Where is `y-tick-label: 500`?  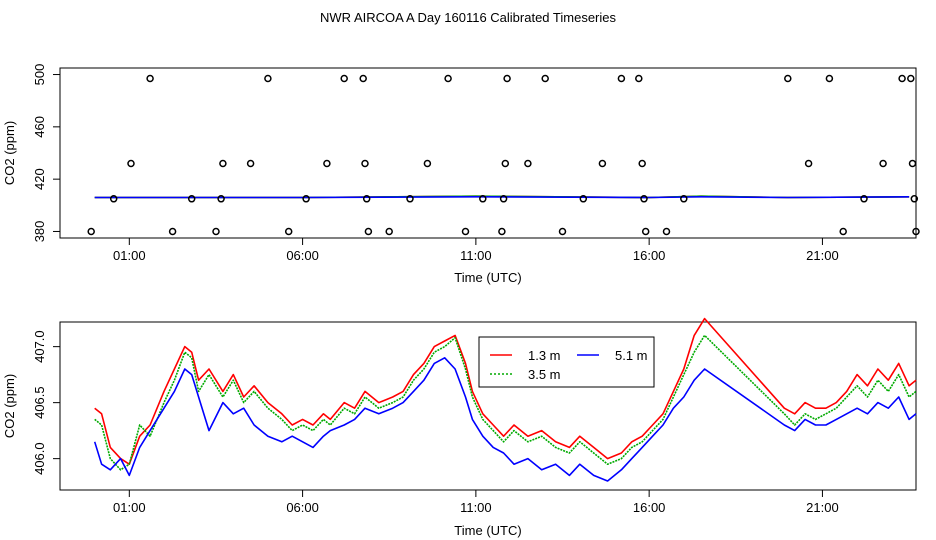
y-tick-label: 500 is located at coordinates (39, 75).